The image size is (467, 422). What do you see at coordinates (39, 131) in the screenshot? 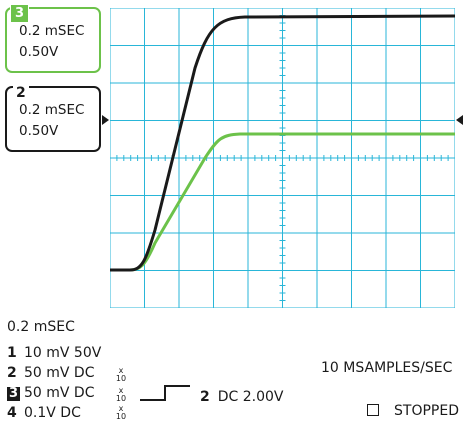
I see `channel-2-volts: 0.50V` at bounding box center [39, 131].